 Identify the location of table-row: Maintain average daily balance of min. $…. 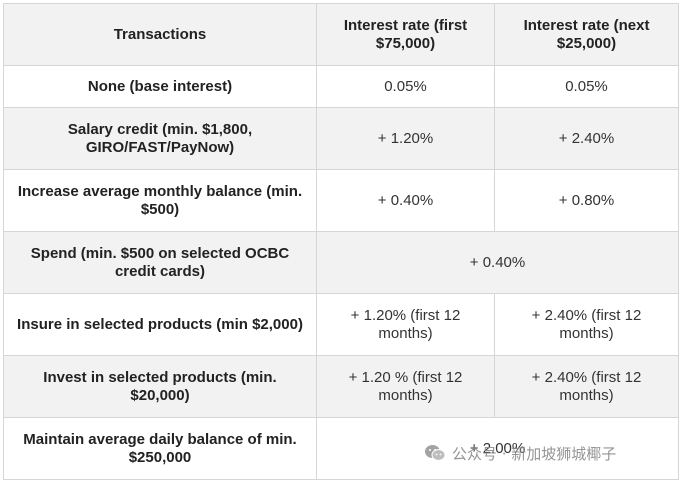
(341, 448).